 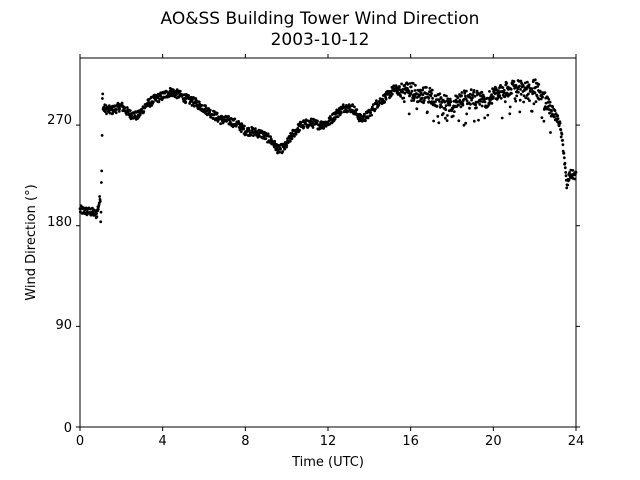 What do you see at coordinates (576, 441) in the screenshot?
I see `x-tick-label: 24` at bounding box center [576, 441].